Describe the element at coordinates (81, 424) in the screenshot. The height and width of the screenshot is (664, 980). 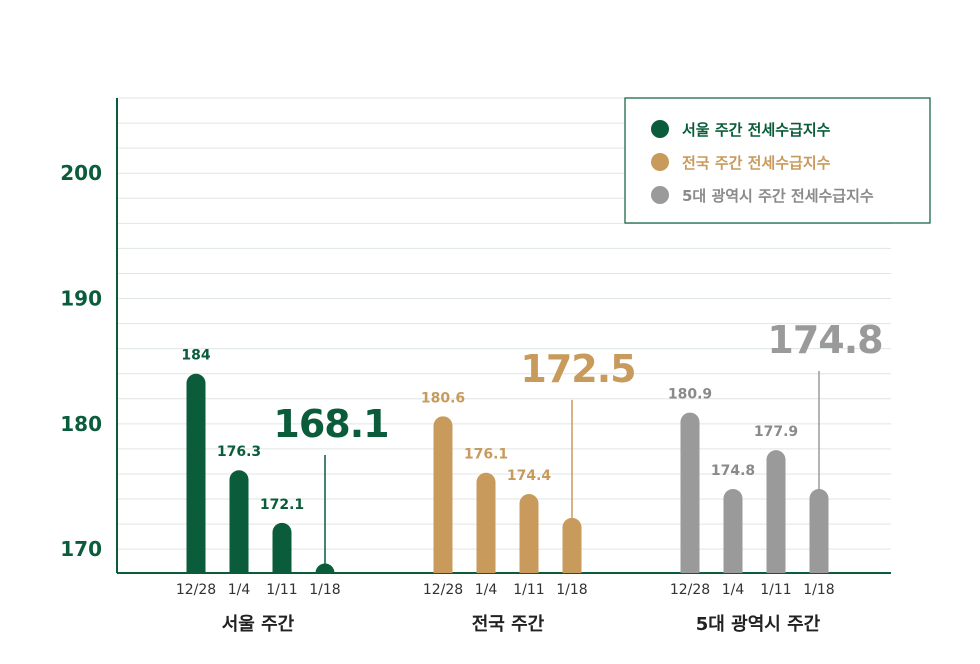
I see `y-tick-label: 180` at that location.